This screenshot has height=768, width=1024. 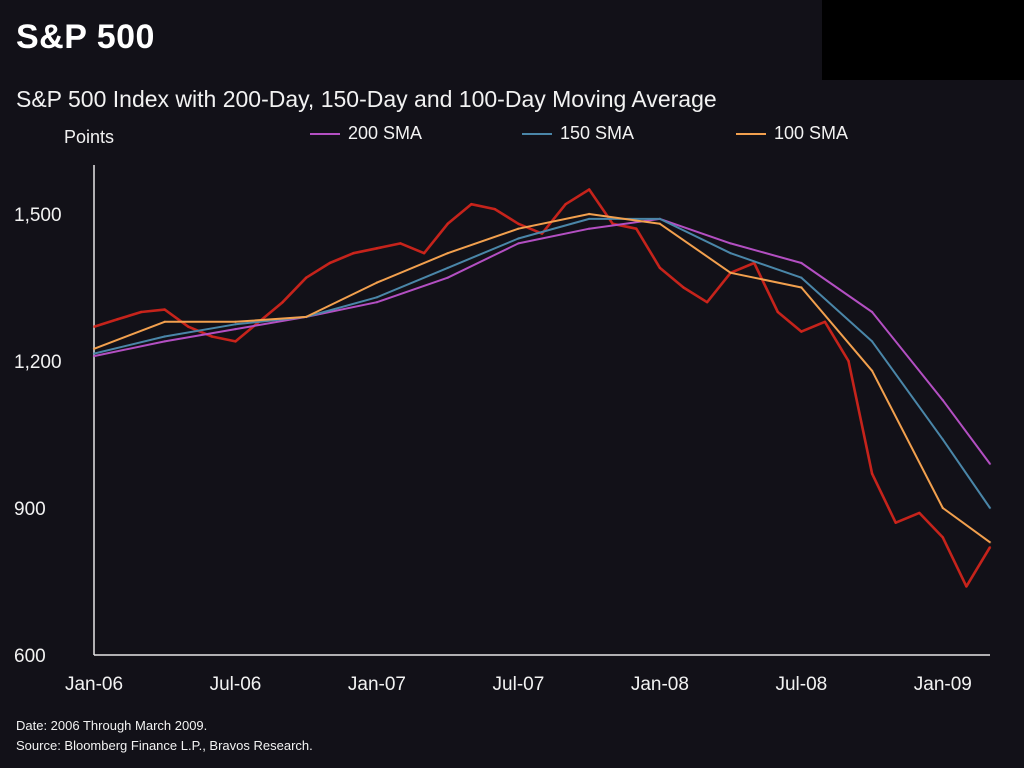 I want to click on legend-item-200-sma: 200 SMA, so click(x=366, y=133).